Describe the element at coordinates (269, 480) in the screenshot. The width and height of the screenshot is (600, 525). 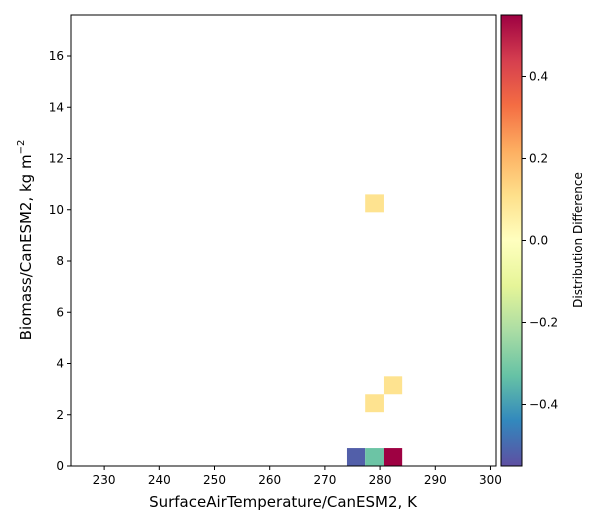
I see `x-tick-label: 260` at that location.